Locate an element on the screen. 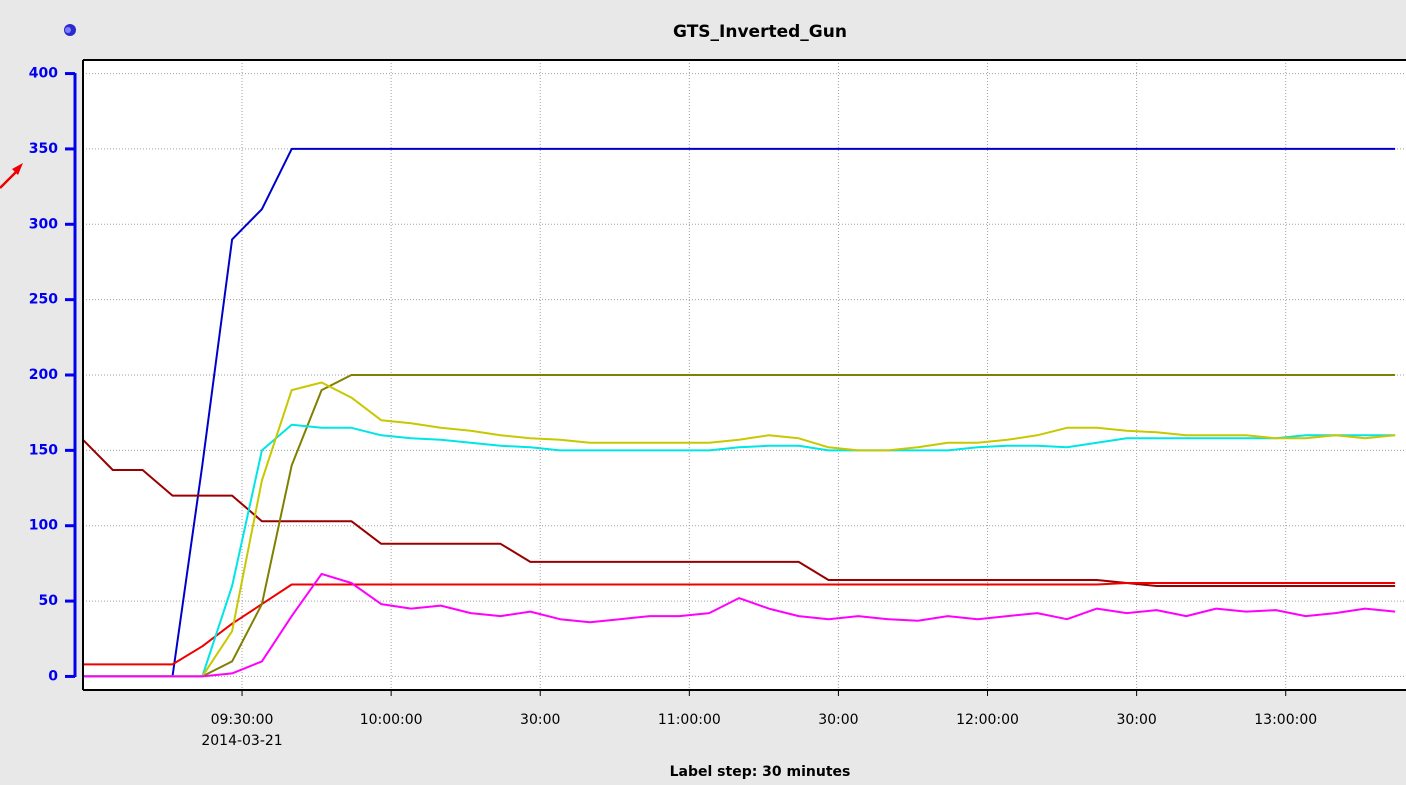 The width and height of the screenshot is (1406, 785). x-tick-label: 12:00:00 is located at coordinates (987, 720).